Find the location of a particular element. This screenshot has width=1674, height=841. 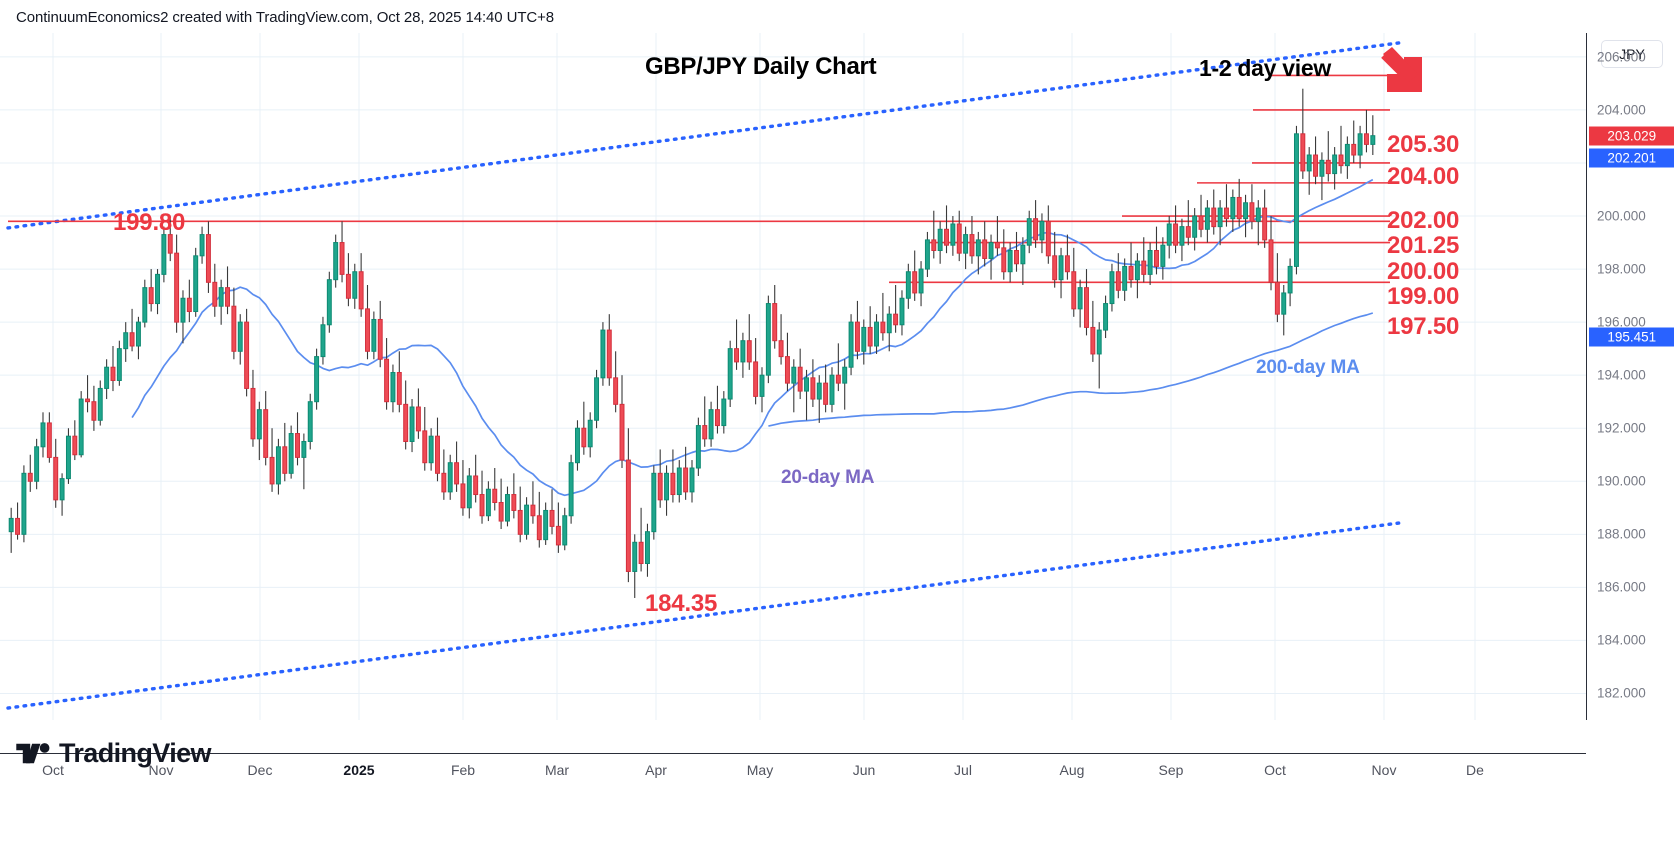

last-price-badge: 203.029 is located at coordinates (1631, 136).